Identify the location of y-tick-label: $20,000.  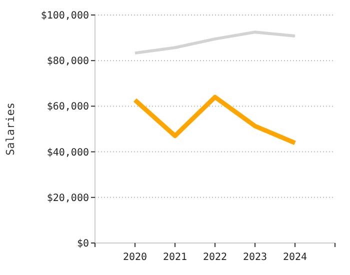
(67, 198).